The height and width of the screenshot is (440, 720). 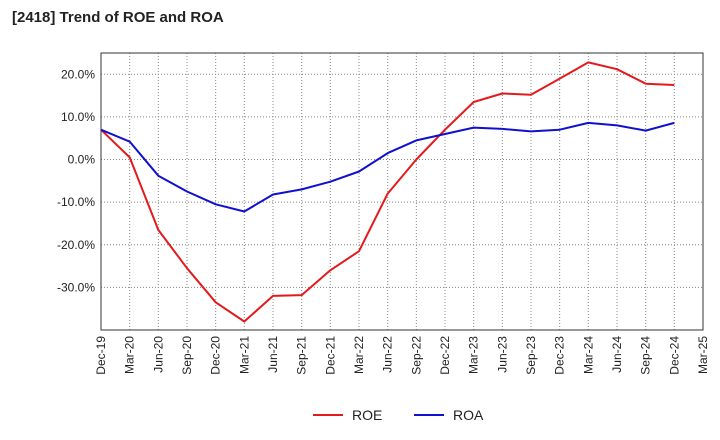 I want to click on x-tick-label: Jun-24, so click(x=617, y=354).